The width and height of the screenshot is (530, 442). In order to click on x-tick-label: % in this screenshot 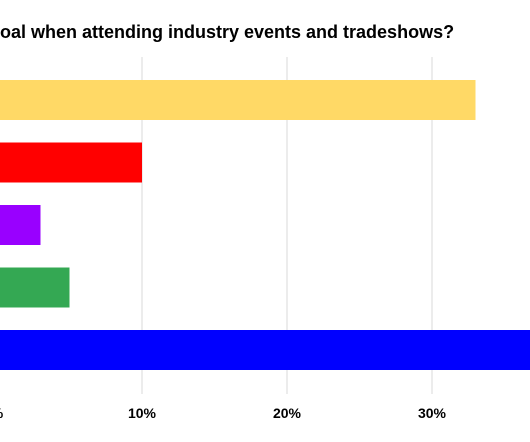, I will do `click(2, 413)`.